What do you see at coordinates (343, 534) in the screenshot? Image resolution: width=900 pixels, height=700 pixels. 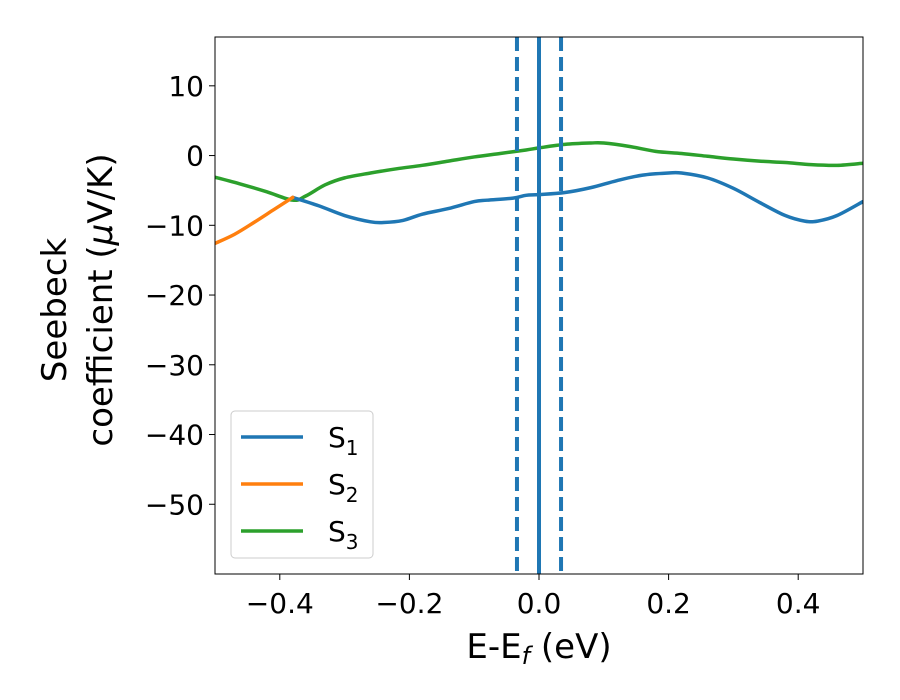 I see `legend-label-s3: S3` at bounding box center [343, 534].